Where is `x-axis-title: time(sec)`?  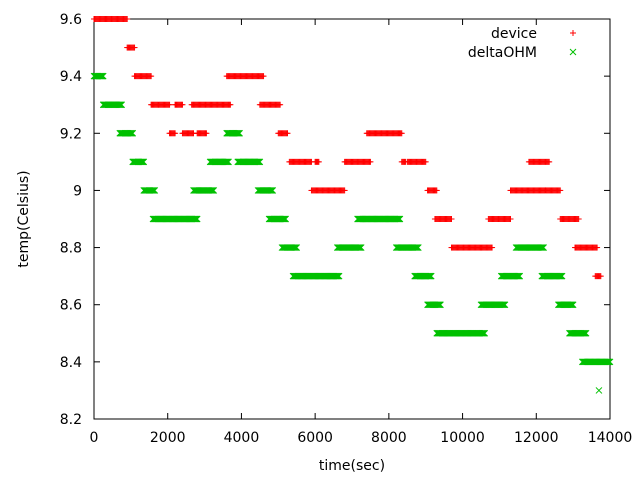
x-axis-title: time(sec) is located at coordinates (352, 466).